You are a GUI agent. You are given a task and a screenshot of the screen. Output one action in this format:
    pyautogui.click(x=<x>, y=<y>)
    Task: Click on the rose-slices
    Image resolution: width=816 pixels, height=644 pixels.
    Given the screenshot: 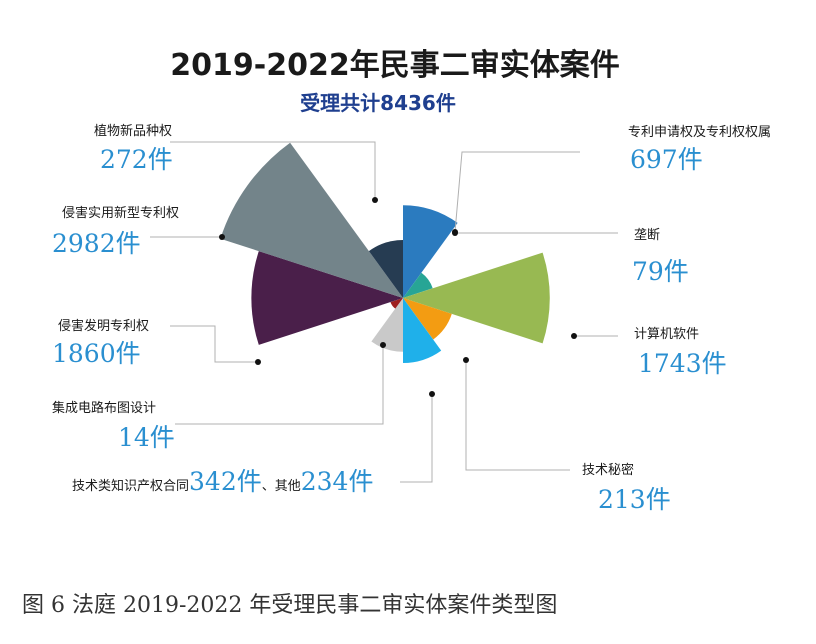 What is the action you would take?
    pyautogui.click(x=385, y=253)
    